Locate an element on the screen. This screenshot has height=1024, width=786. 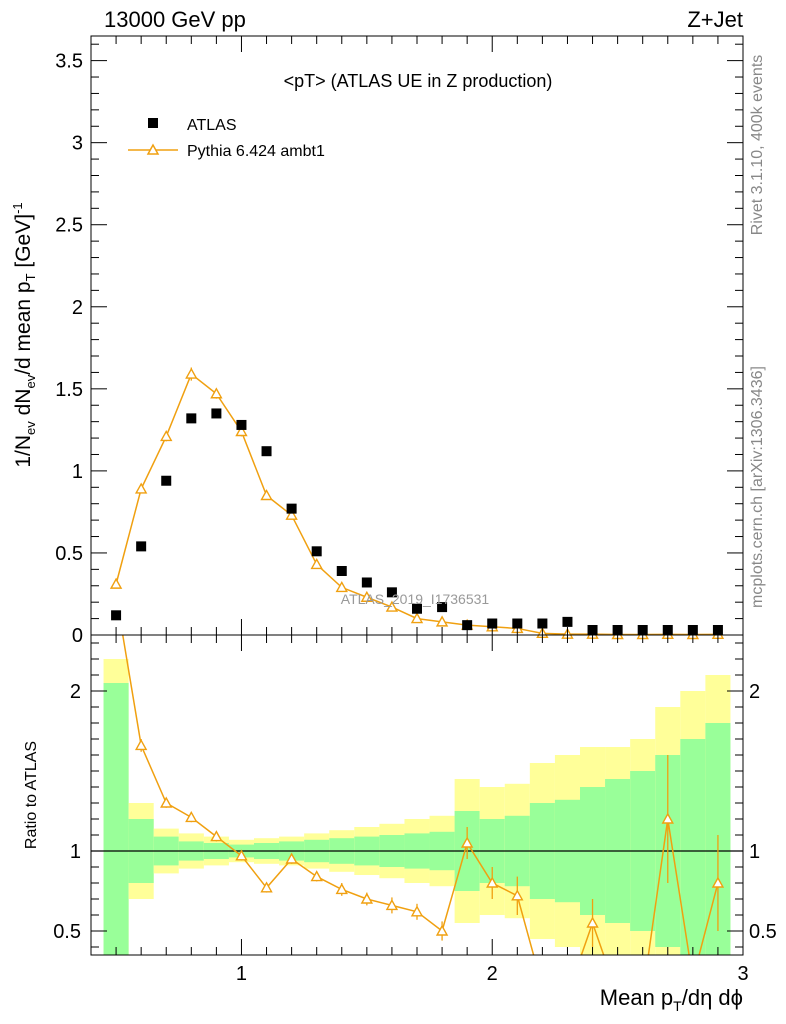
main-y-axis-label: 1/Nev dNev/d mean pT [GeV]-1 is located at coordinates (24, 334).